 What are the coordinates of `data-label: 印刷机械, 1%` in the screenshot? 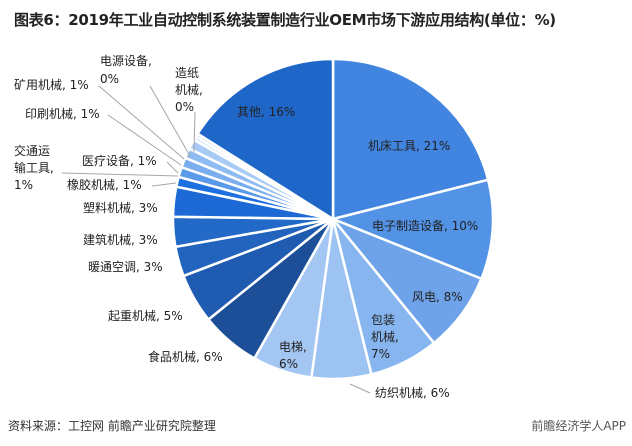 It's located at (62, 113).